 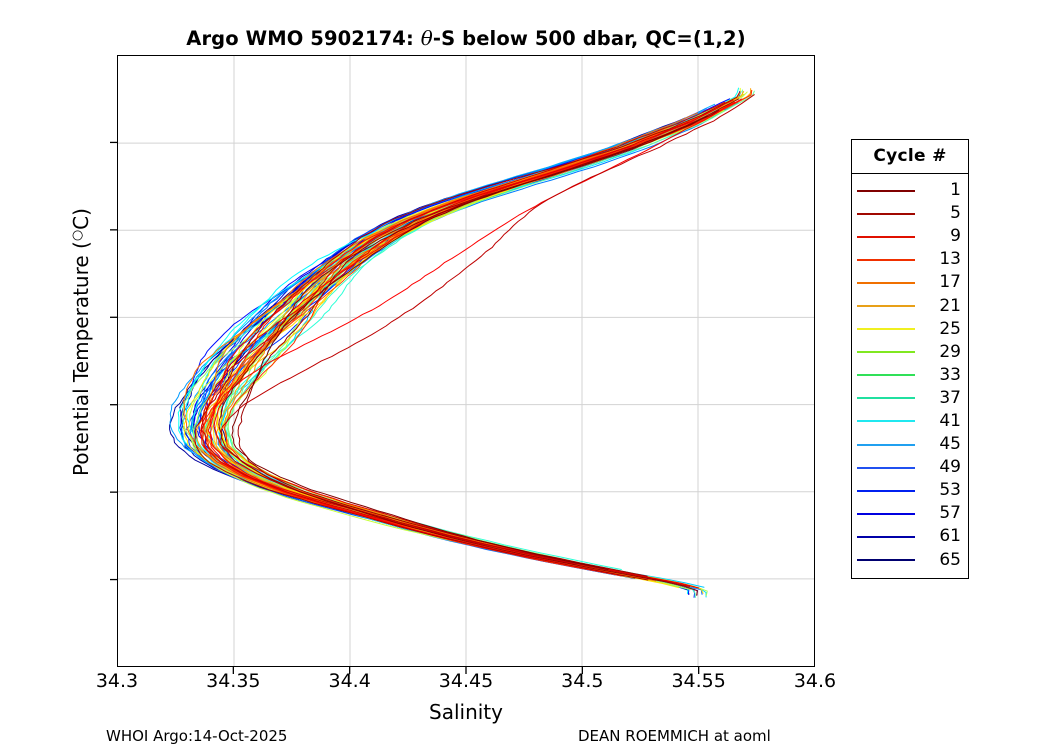 What do you see at coordinates (950, 444) in the screenshot?
I see `legend-item-label: 45` at bounding box center [950, 444].